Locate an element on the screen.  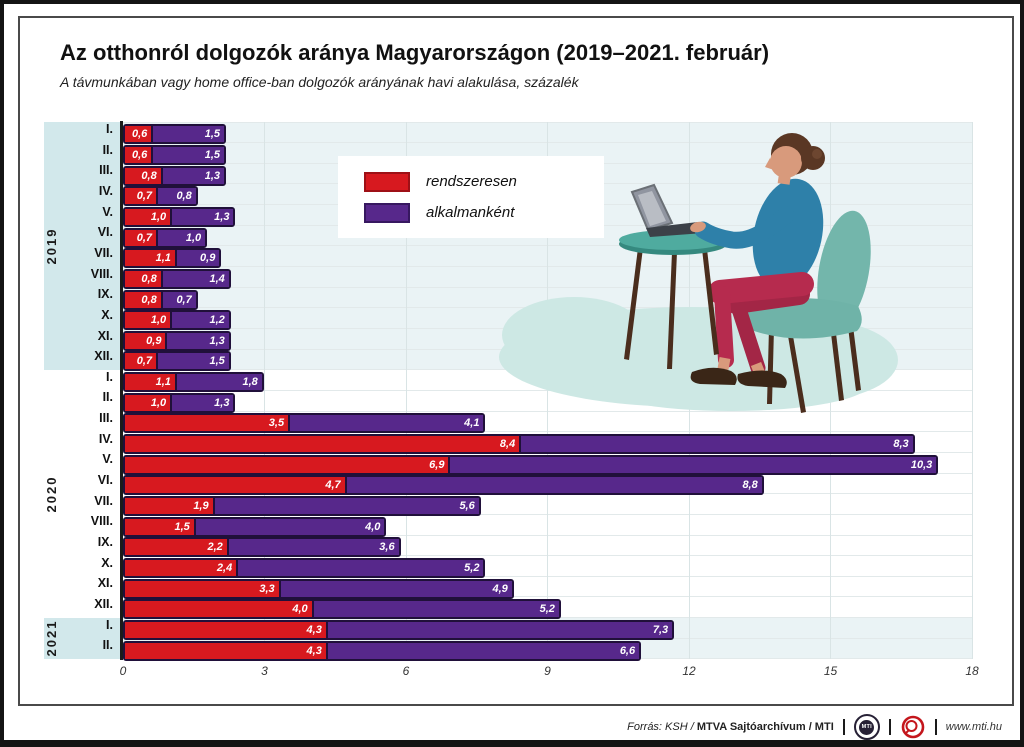
bar-segment-alkalmankent: 6,6 is located at coordinates (483, 650).